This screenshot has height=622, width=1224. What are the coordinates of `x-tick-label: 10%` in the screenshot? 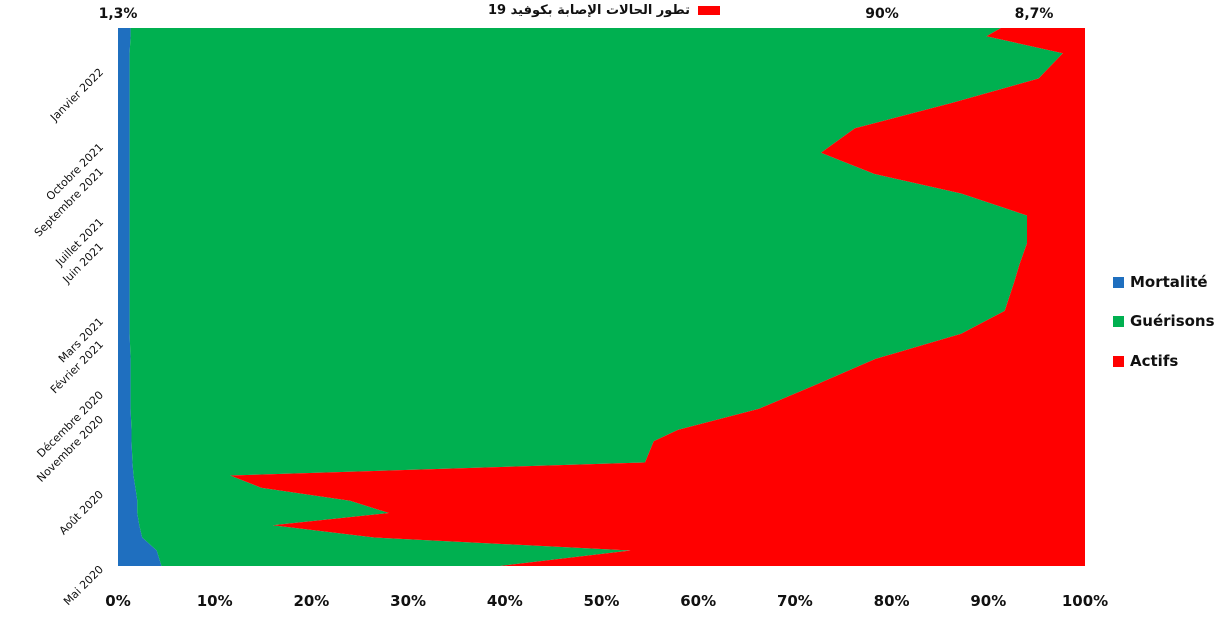 It's located at (215, 601).